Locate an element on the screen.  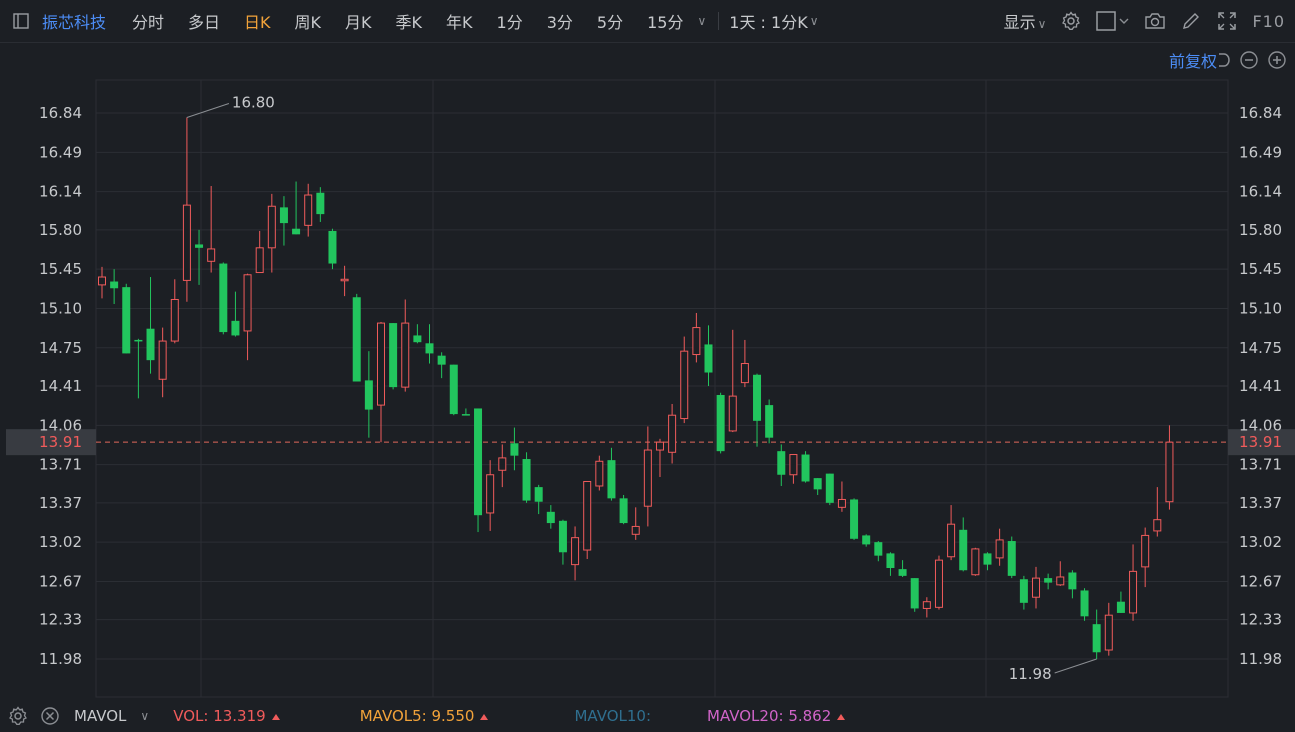
zoom-in-icon is located at coordinates (1277, 60).